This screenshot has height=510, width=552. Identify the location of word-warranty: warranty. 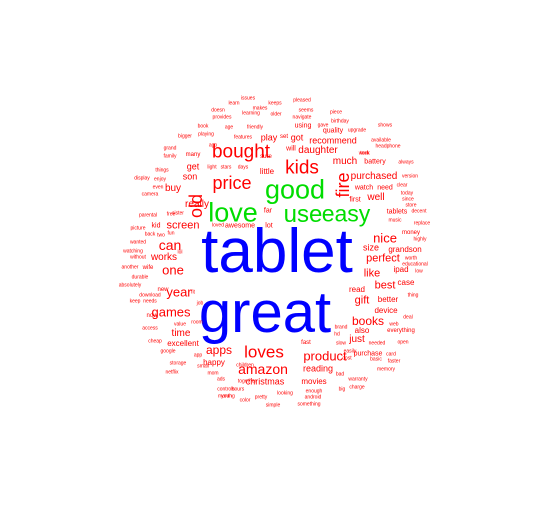
(358, 379).